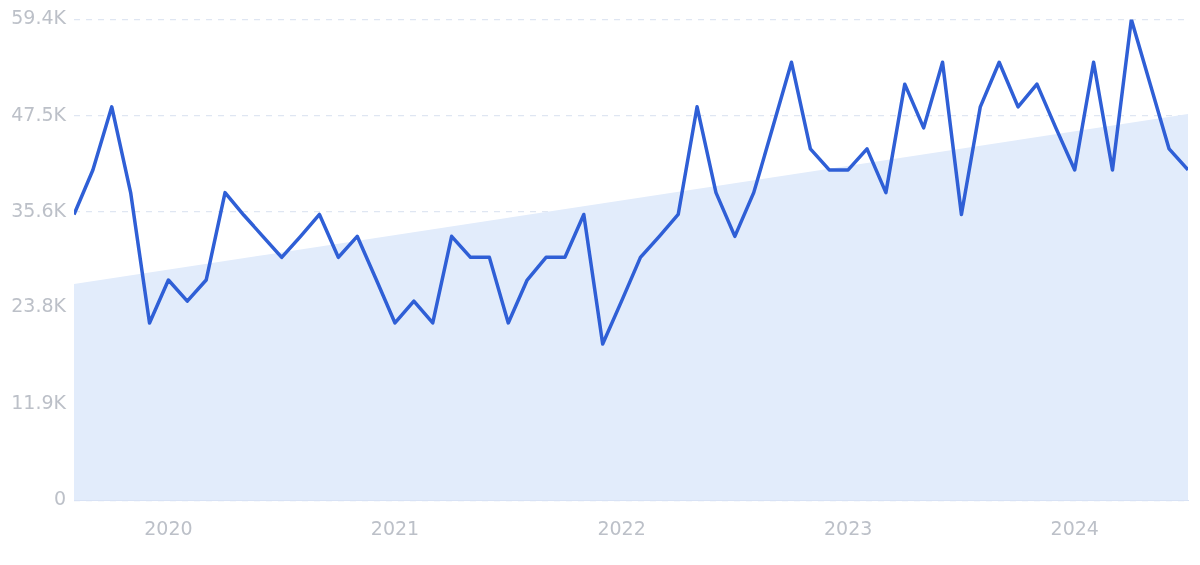 This screenshot has width=1200, height=565. I want to click on x-tick-label: 2023, so click(848, 527).